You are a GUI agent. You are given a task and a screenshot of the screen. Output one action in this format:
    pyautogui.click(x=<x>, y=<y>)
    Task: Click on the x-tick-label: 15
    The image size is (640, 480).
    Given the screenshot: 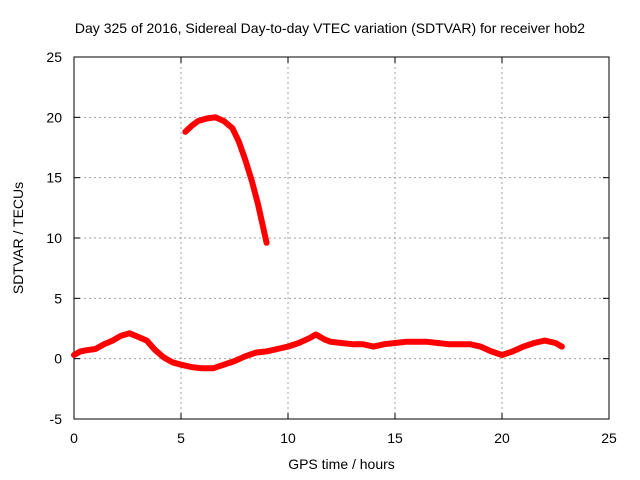 What is the action you would take?
    pyautogui.click(x=395, y=438)
    